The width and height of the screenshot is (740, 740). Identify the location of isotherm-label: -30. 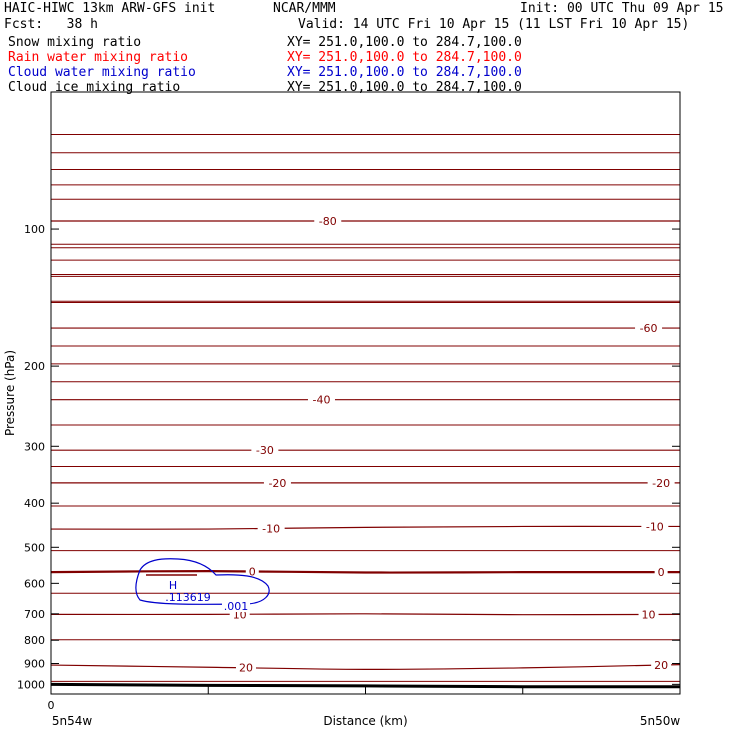
(265, 450).